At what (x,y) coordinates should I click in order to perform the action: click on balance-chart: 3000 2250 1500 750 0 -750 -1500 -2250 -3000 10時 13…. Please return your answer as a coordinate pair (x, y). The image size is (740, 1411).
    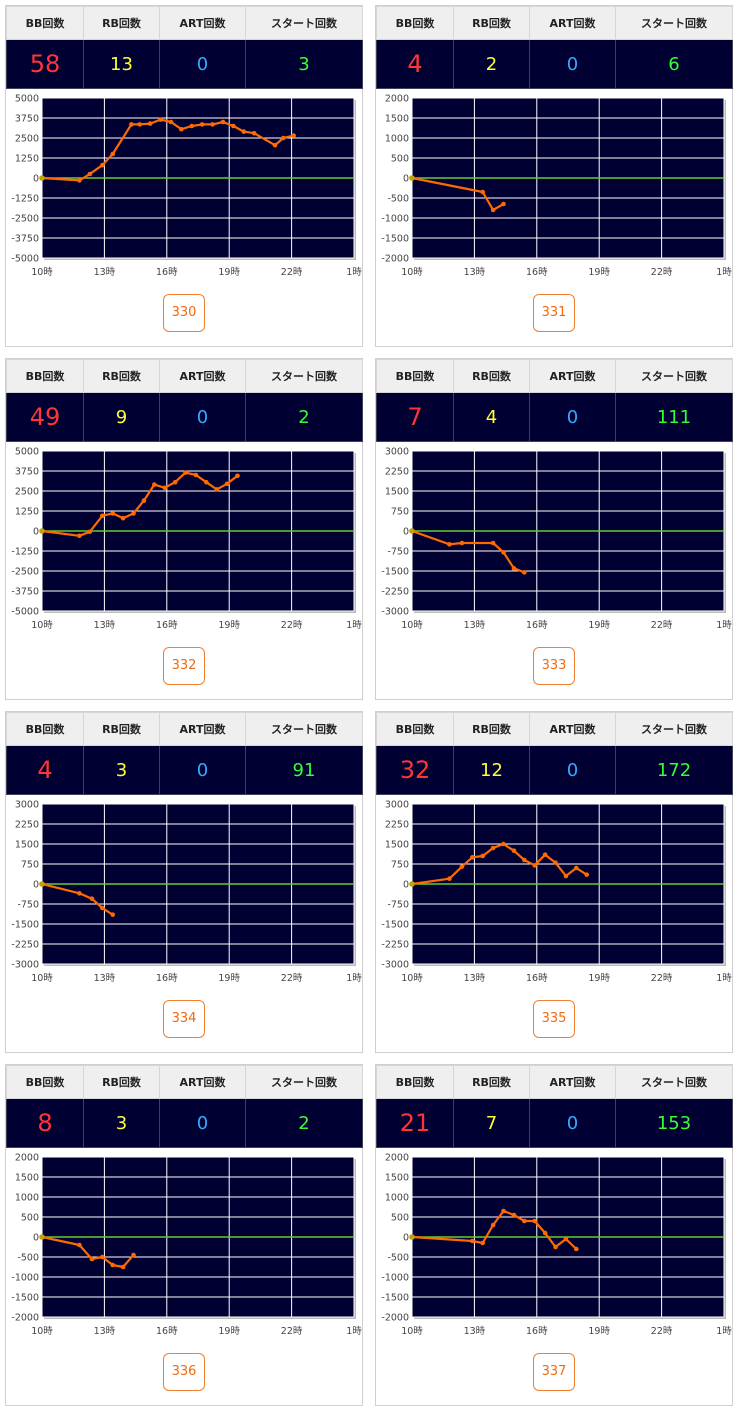
    Looking at the image, I should click on (556, 892).